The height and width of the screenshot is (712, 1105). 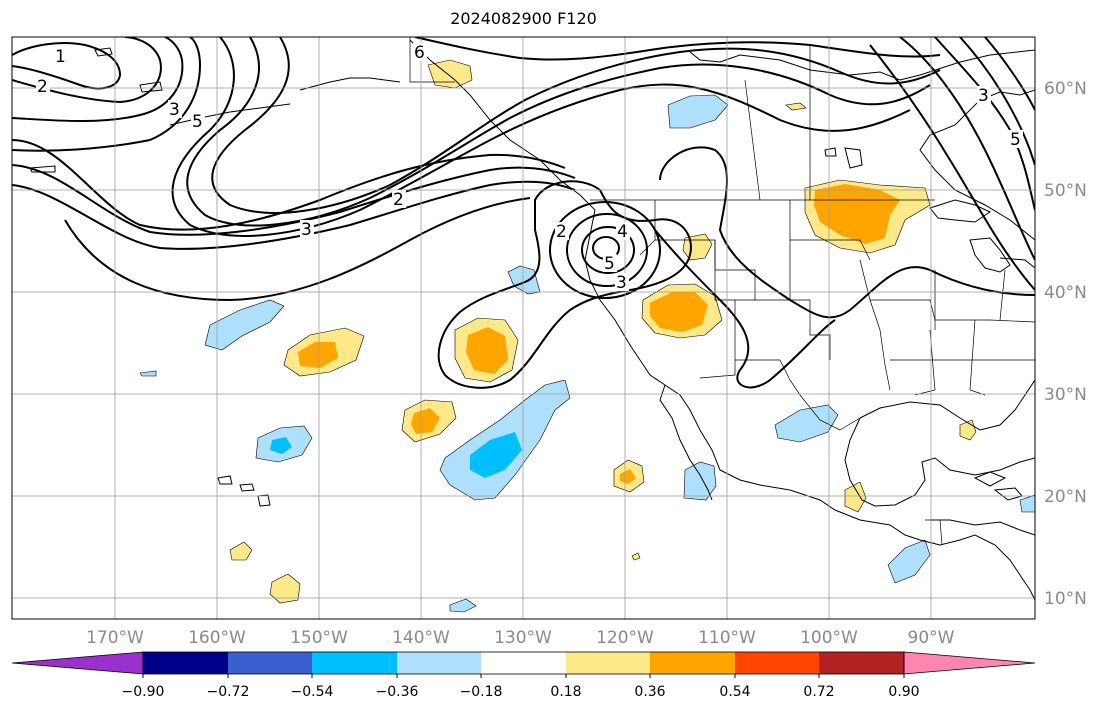 What do you see at coordinates (829, 638) in the screenshot?
I see `lon-tick-label: 100°W` at bounding box center [829, 638].